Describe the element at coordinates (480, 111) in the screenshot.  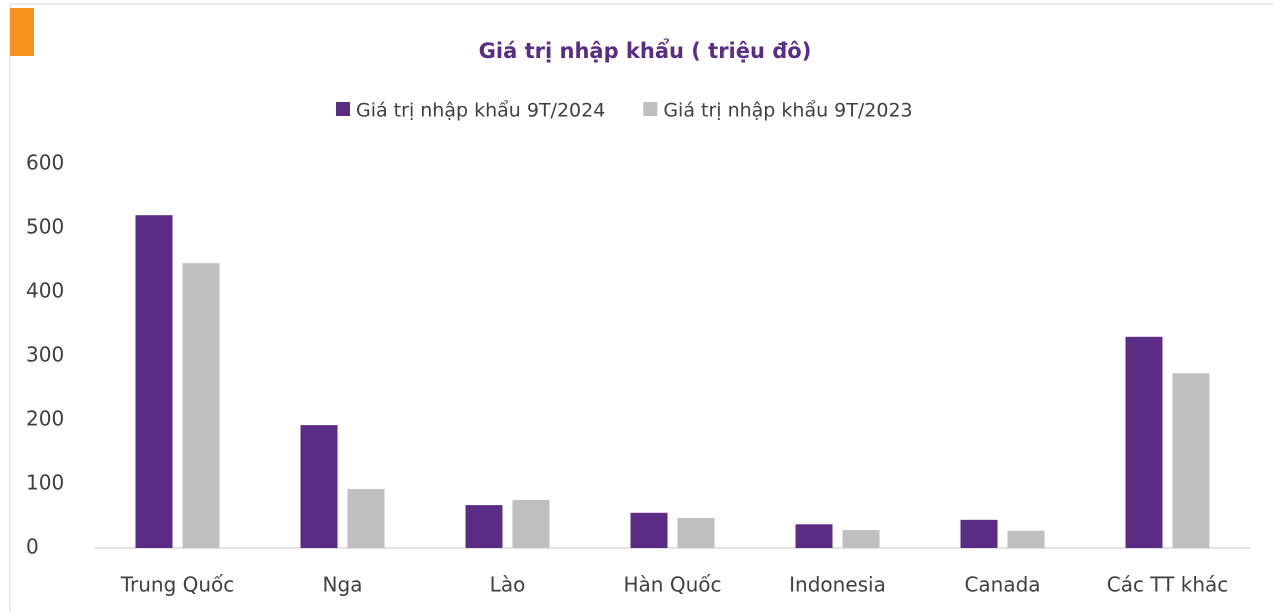
I see `legend-label: Giá trị nhập khẩu 9T/2024` at that location.